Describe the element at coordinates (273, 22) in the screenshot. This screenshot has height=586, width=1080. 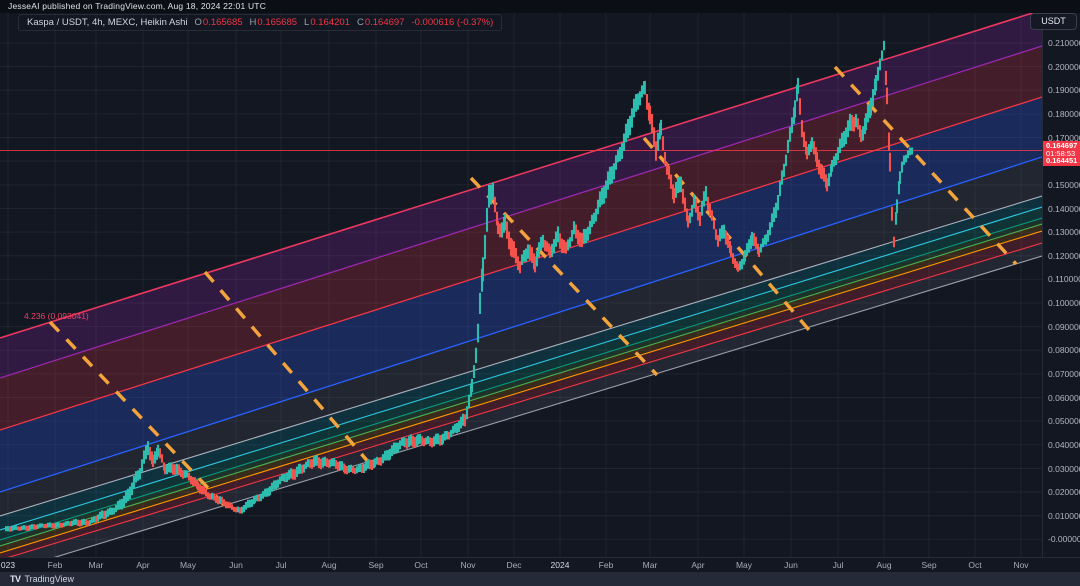
I see `high-value: H 0.165685` at that location.